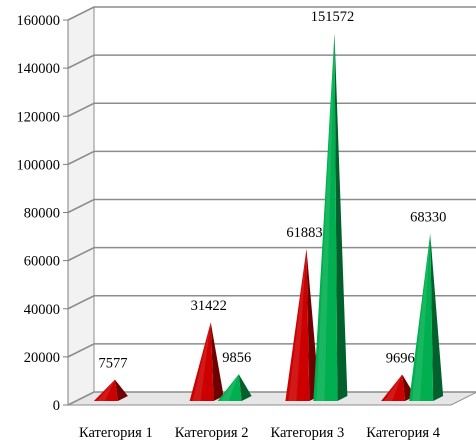  What do you see at coordinates (236, 358) in the screenshot?
I see `data-label: 9856` at bounding box center [236, 358].